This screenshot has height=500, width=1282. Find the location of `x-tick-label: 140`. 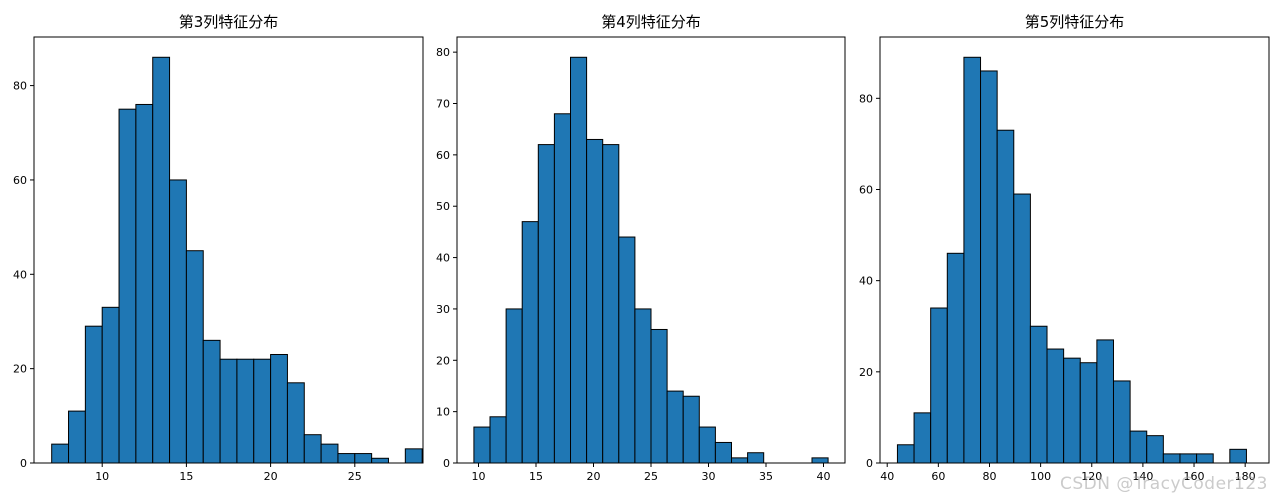

x-tick-label: 140 is located at coordinates (1142, 476).